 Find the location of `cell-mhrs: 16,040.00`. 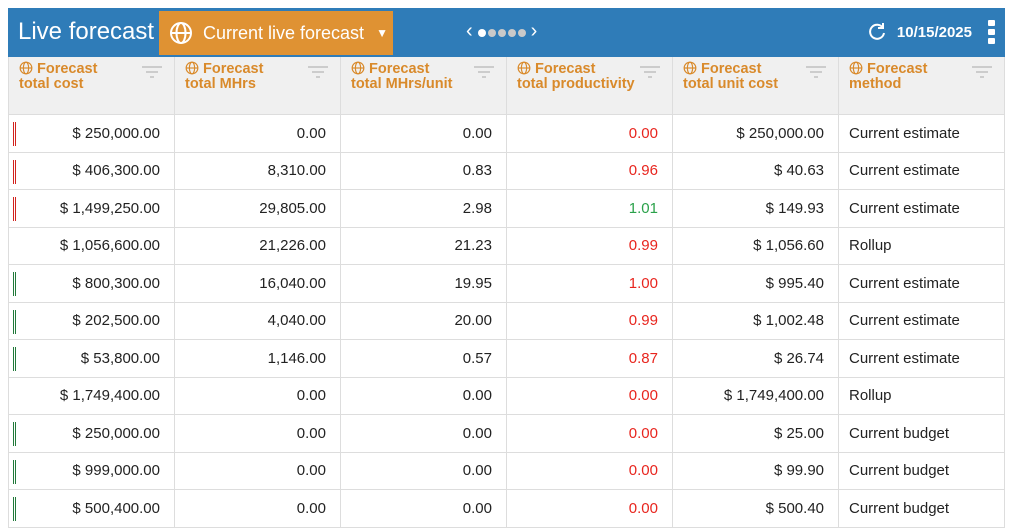

cell-mhrs: 16,040.00 is located at coordinates (257, 283).